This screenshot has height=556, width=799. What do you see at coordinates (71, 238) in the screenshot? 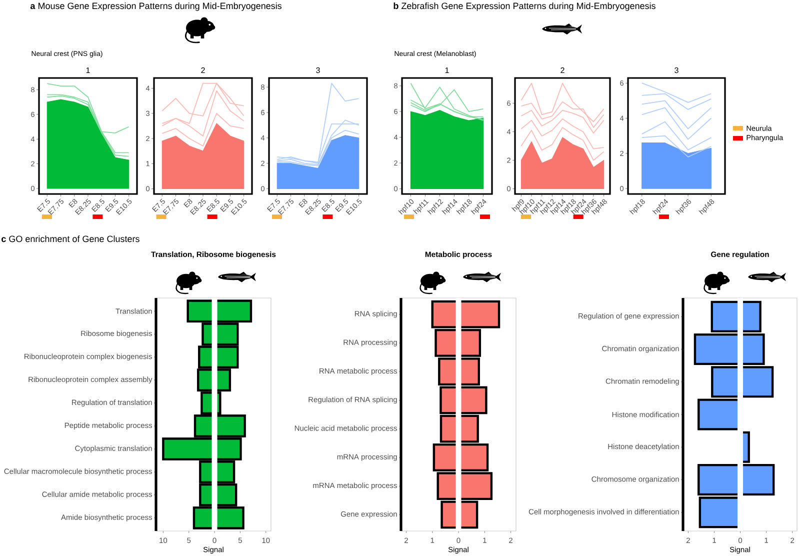
I see `text: c GO enrichment of Gene Clusters` at bounding box center [71, 238].